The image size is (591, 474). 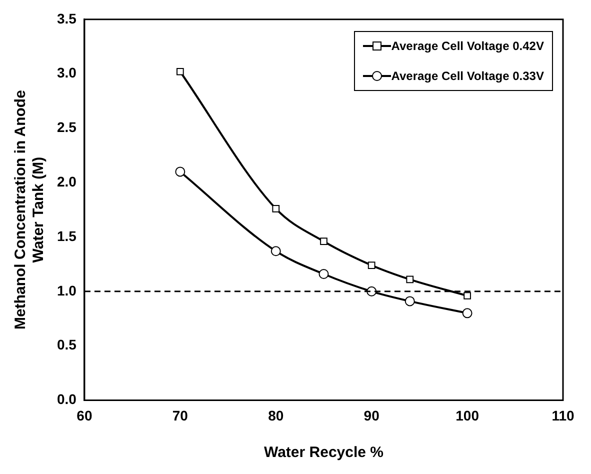 What do you see at coordinates (276, 415) in the screenshot?
I see `x-tick-label: 80` at bounding box center [276, 415].